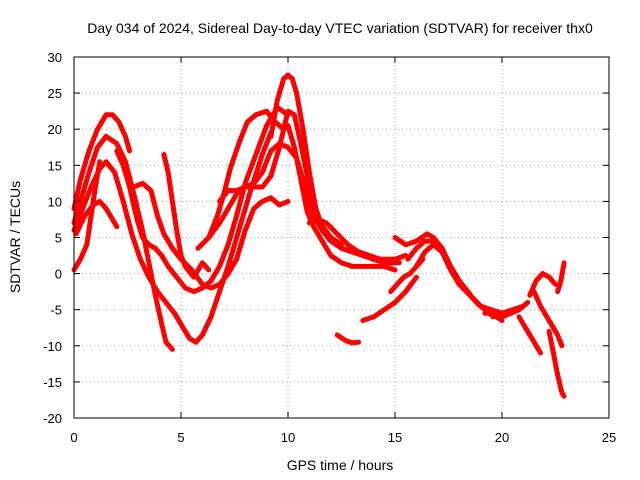 This screenshot has height=480, width=640. What do you see at coordinates (343, 437) in the screenshot?
I see `x-tick-labels: 0 5 10 15 20 25` at bounding box center [343, 437].